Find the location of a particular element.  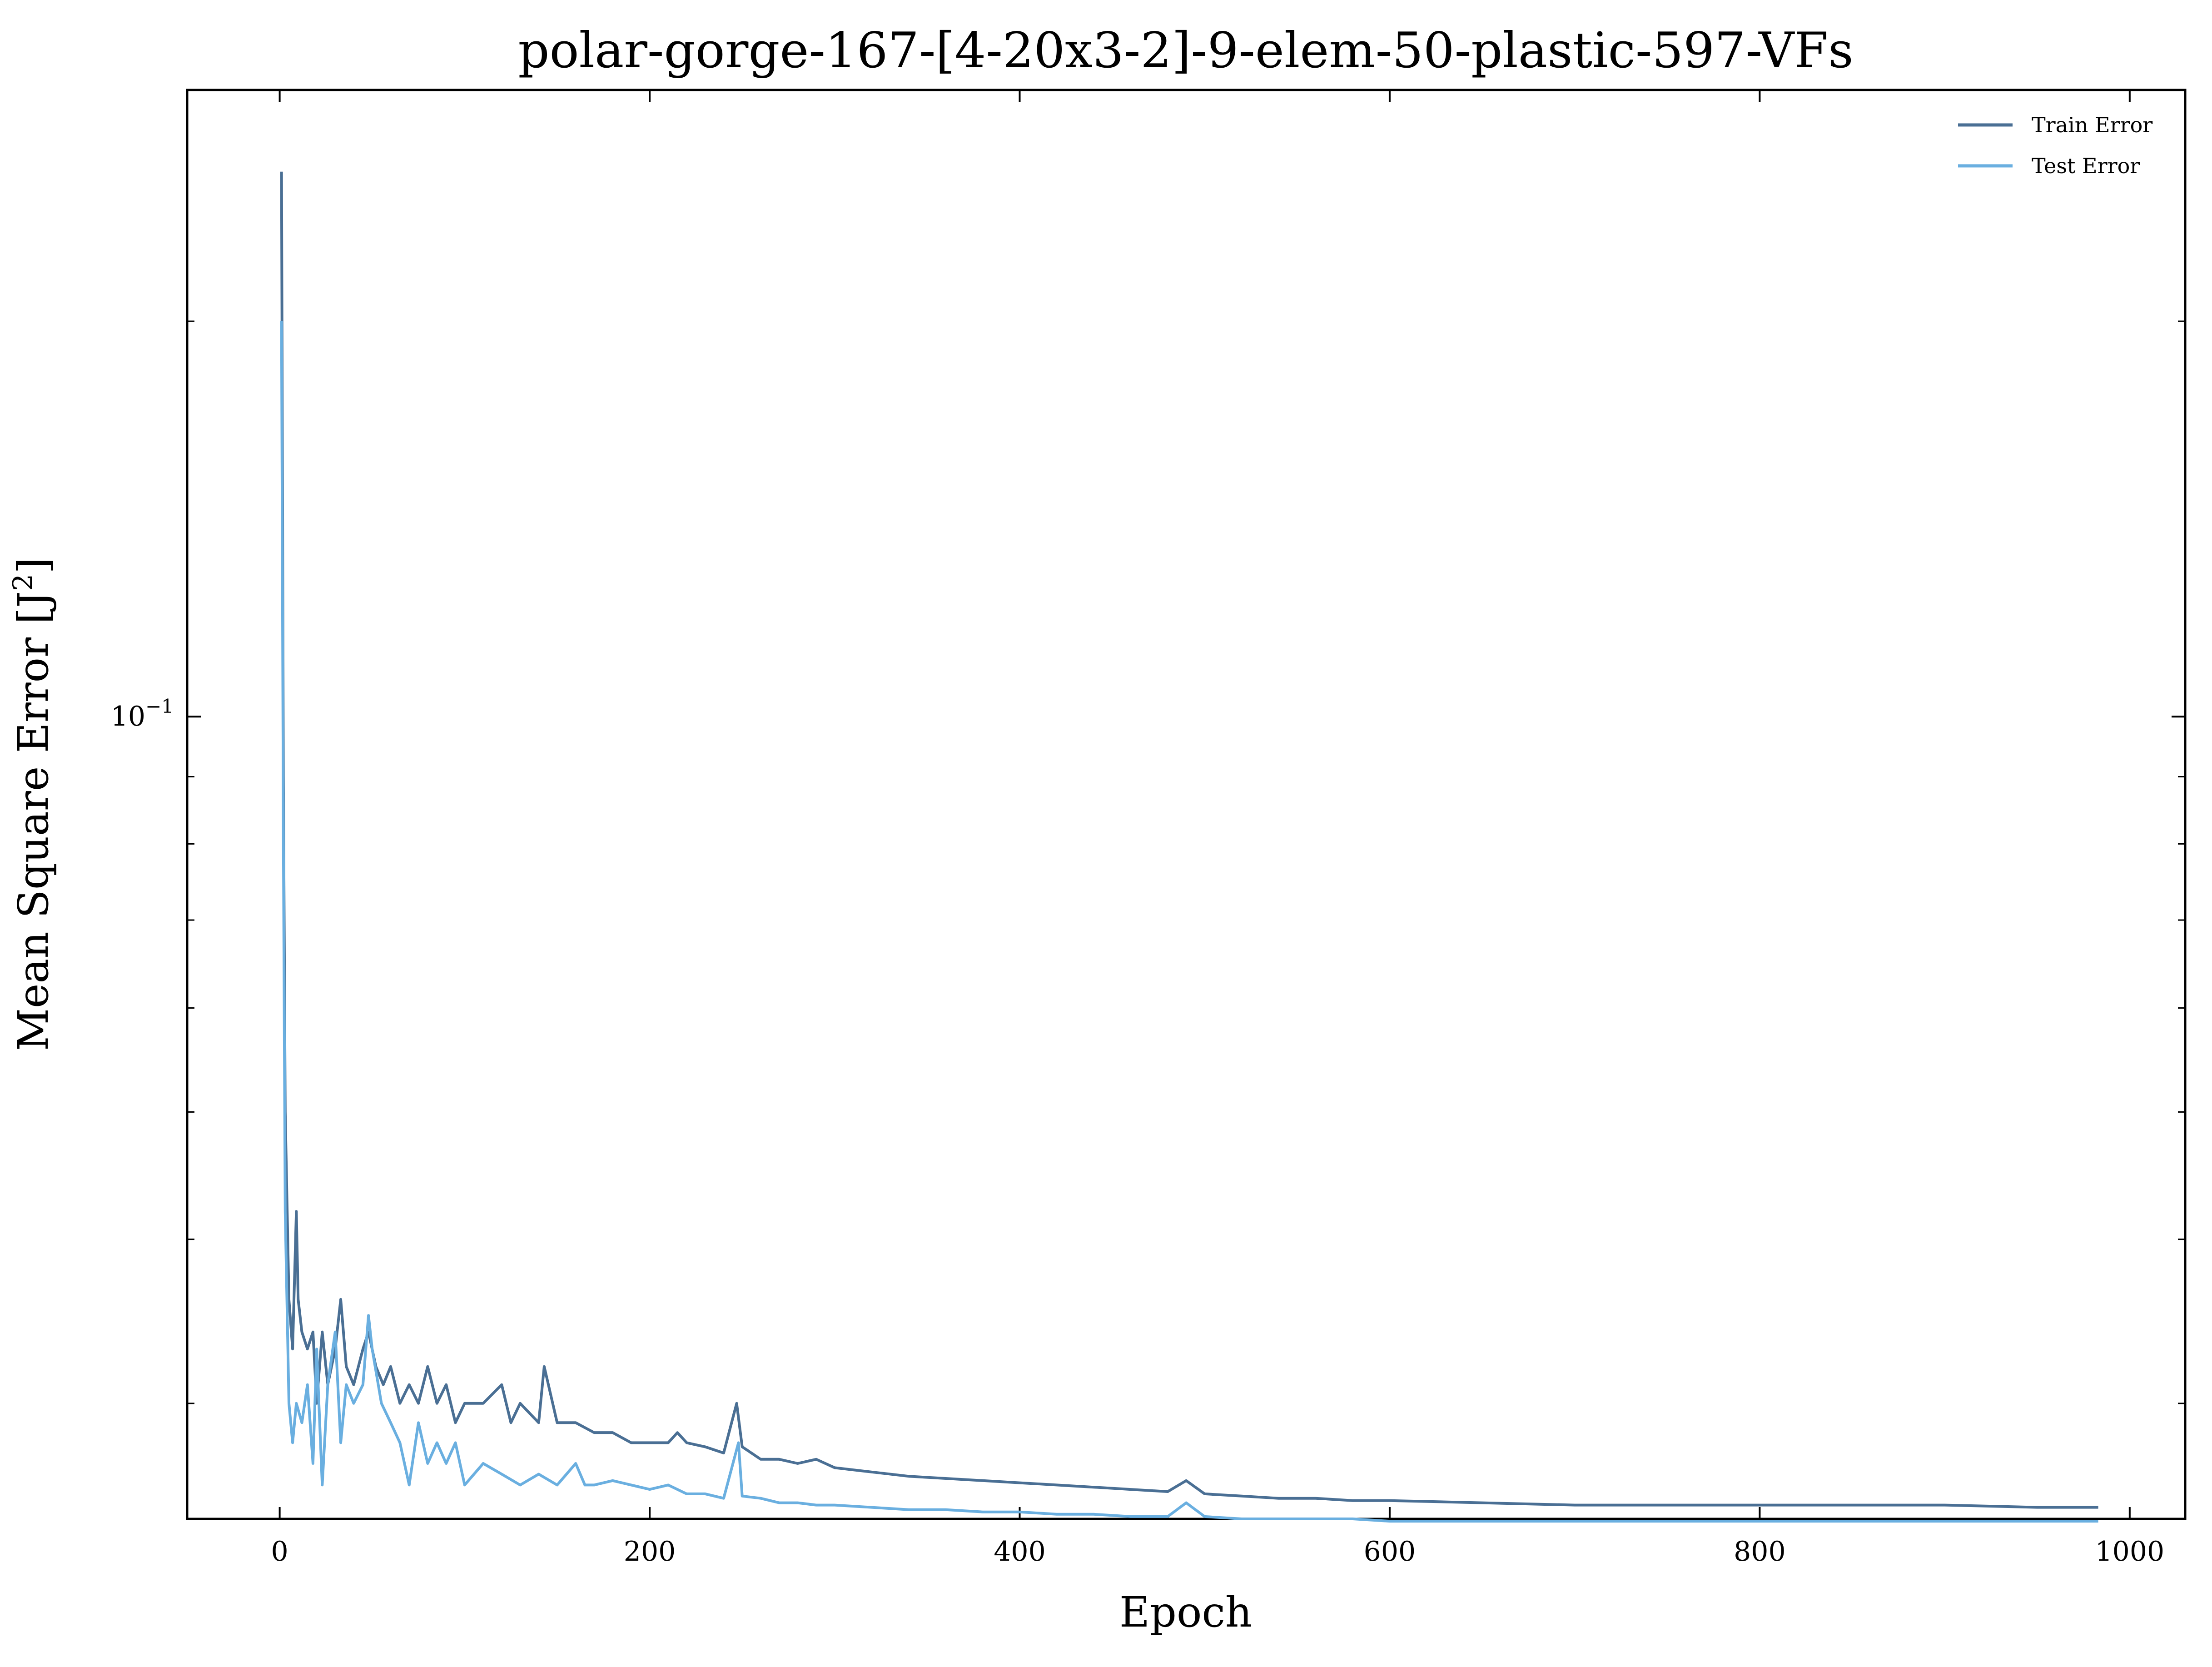

y-axis-label: Mean Square Error [J2] is located at coordinates (32, 804).